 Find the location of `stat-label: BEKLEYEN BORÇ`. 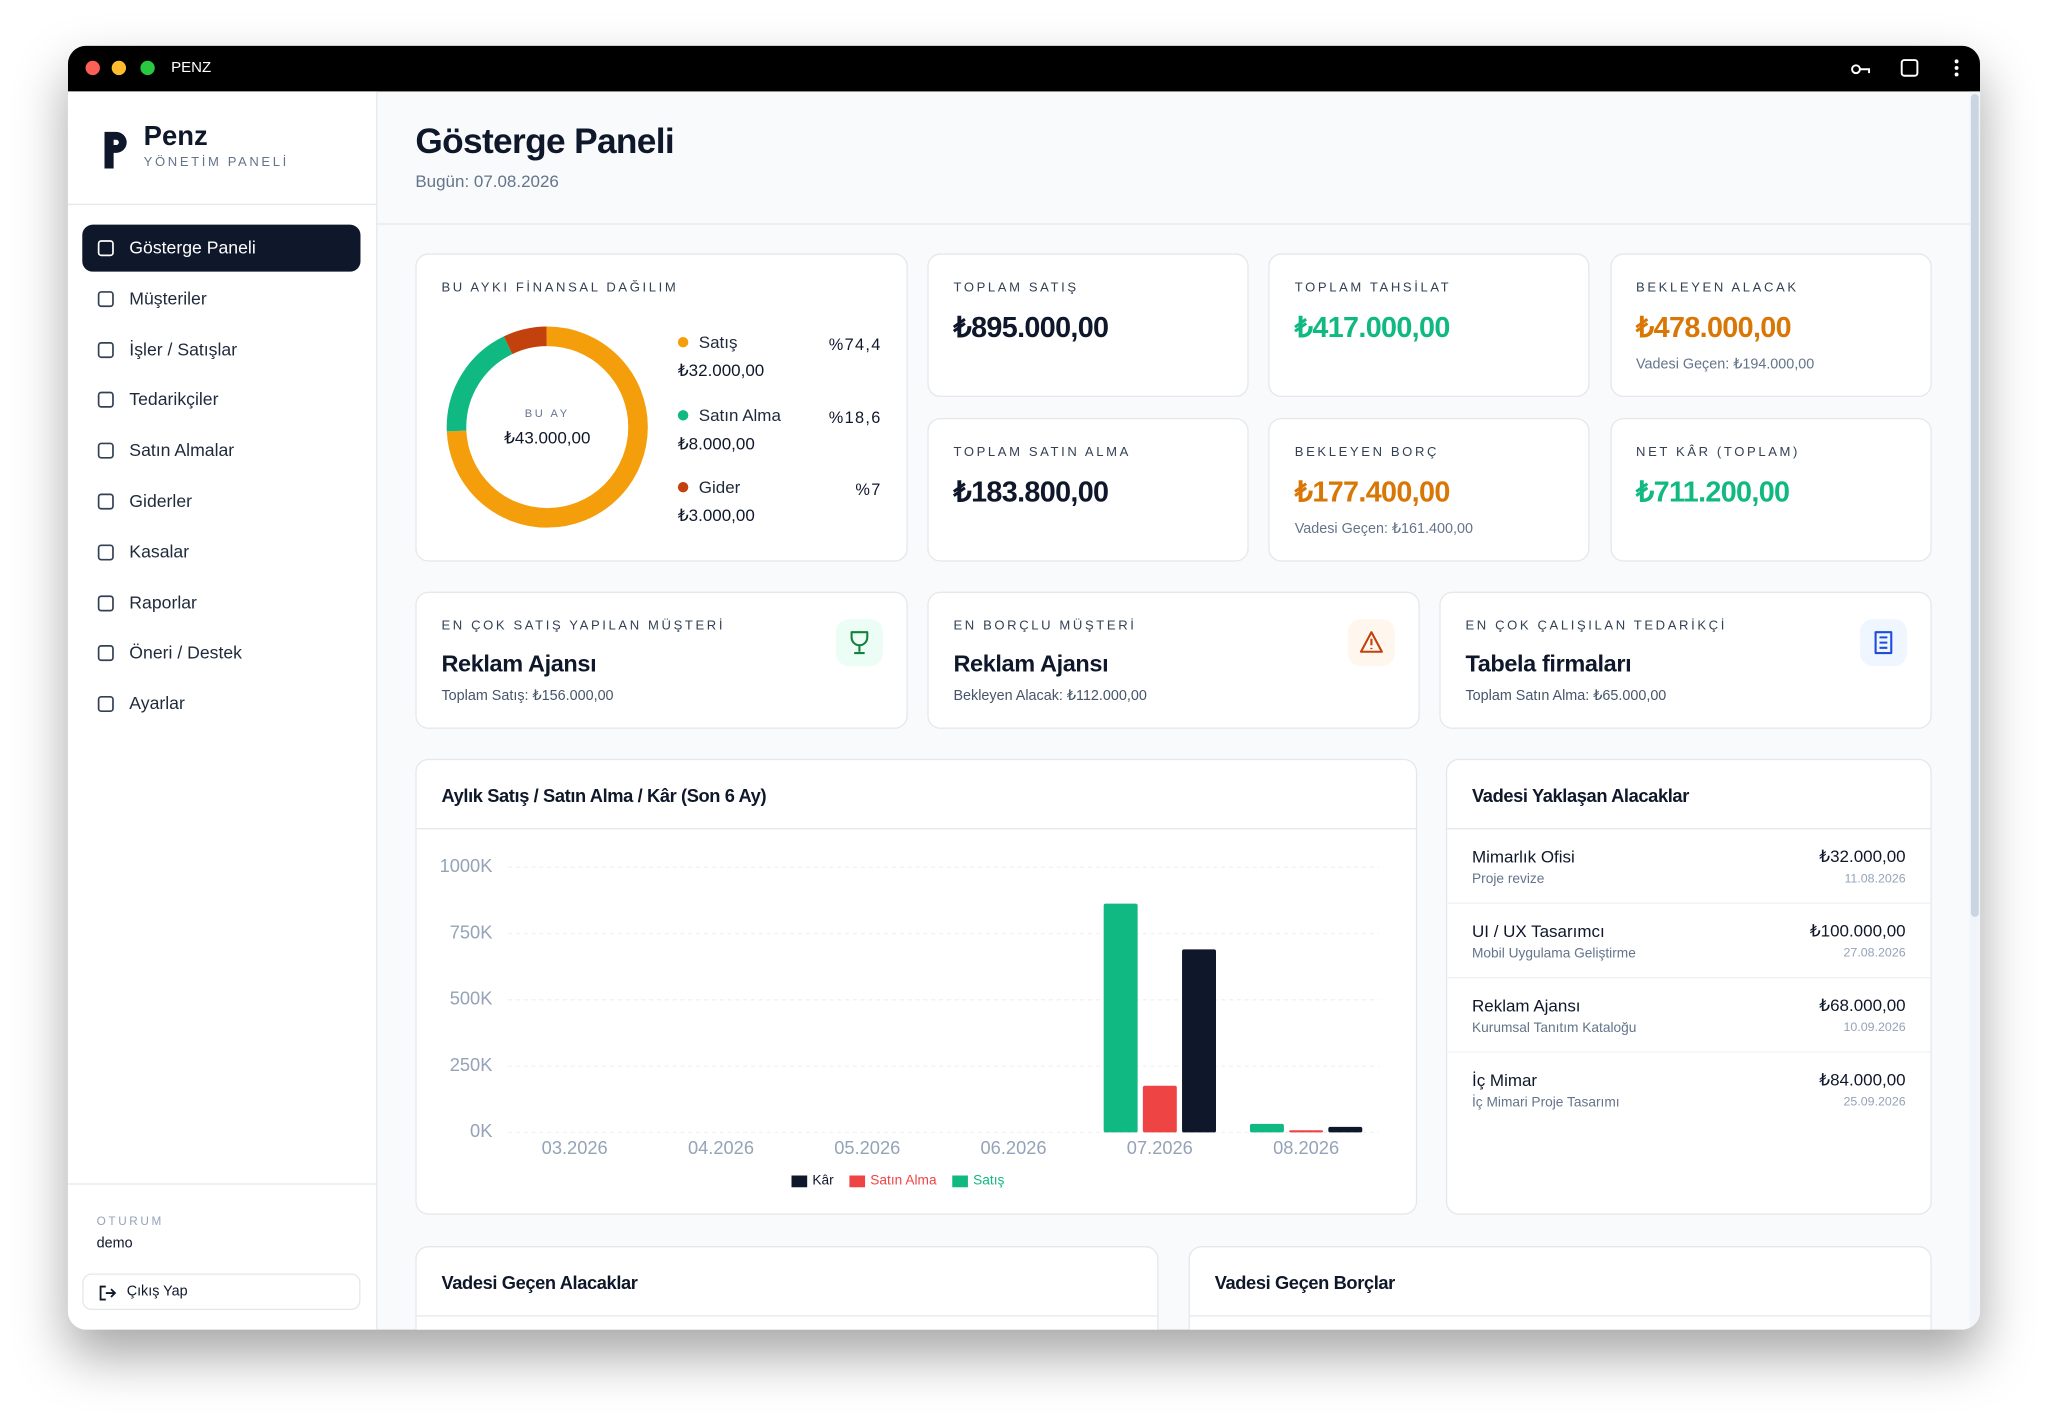

stat-label: BEKLEYEN BORÇ is located at coordinates (1367, 452).